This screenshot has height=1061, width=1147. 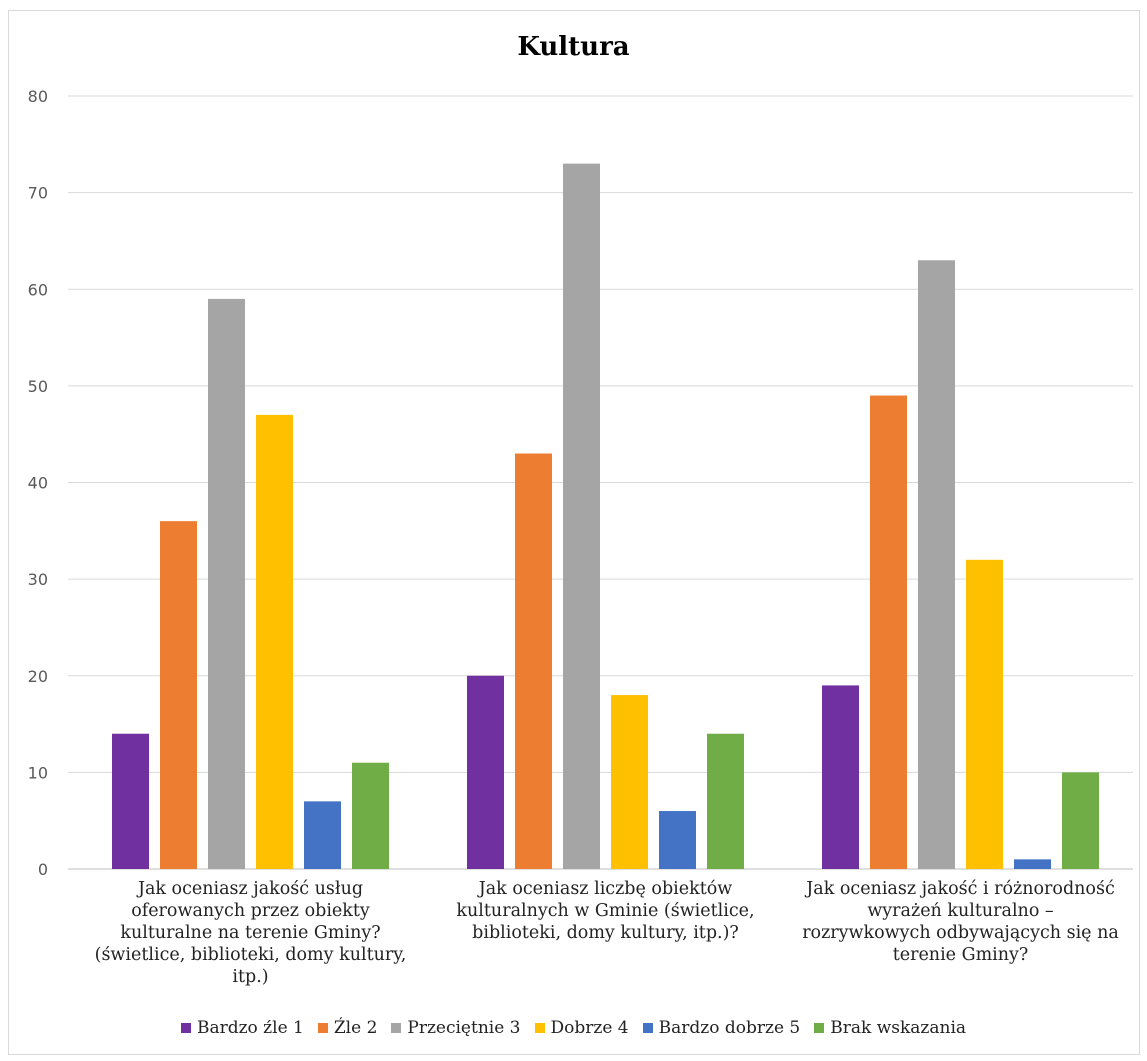 What do you see at coordinates (38, 483) in the screenshot?
I see `y-tick-label: 40` at bounding box center [38, 483].